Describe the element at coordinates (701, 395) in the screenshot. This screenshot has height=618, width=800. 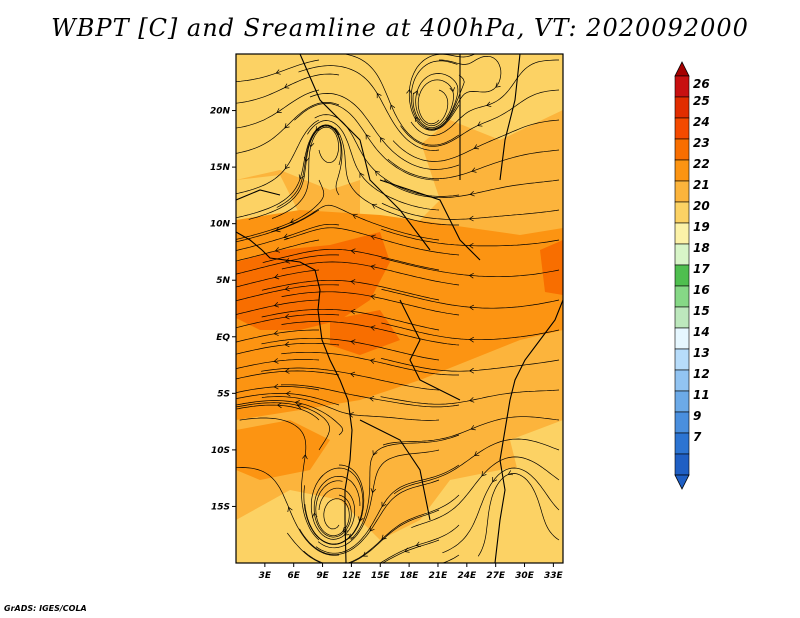
I see `colorbar-label: 11` at that location.